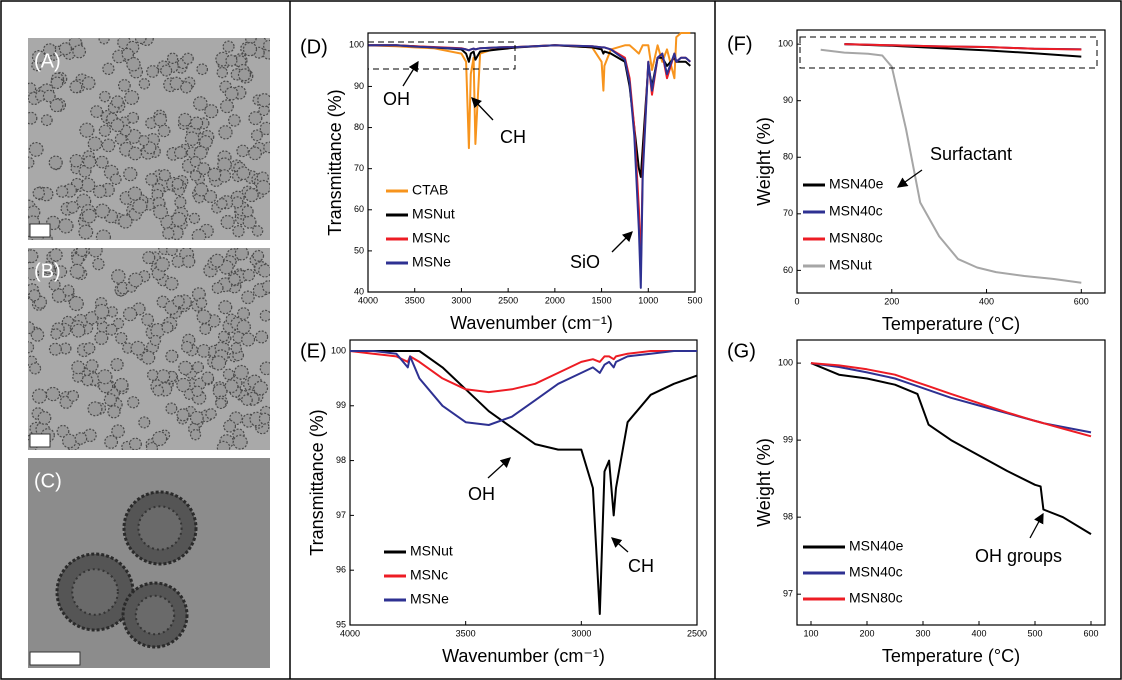  What do you see at coordinates (876, 572) in the screenshot?
I see `legend-label: MSN40c` at bounding box center [876, 572].